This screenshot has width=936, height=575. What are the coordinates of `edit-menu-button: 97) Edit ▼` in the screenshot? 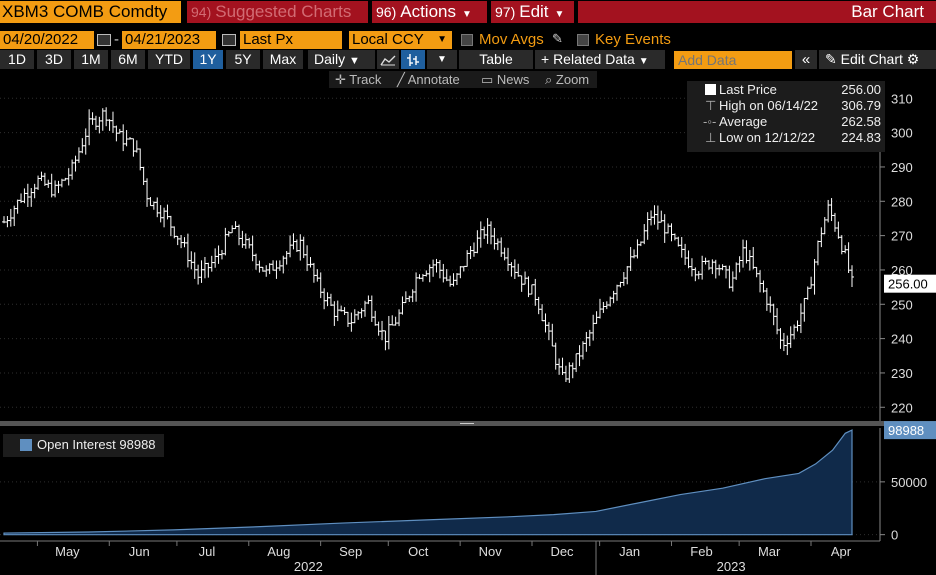 It's located at (532, 12).